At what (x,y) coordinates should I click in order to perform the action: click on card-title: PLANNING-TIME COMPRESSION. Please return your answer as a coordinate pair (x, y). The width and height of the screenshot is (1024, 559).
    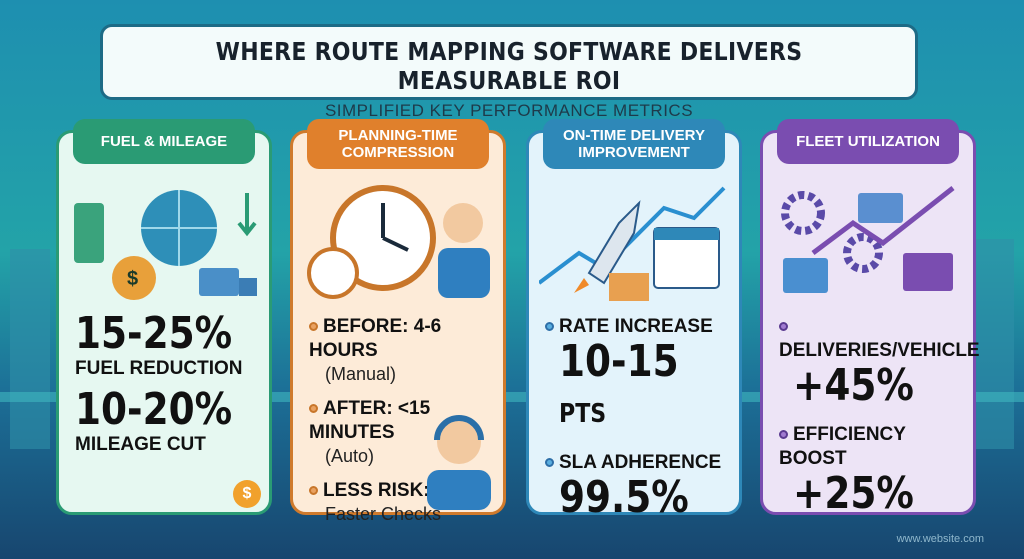
    Looking at the image, I should click on (398, 144).